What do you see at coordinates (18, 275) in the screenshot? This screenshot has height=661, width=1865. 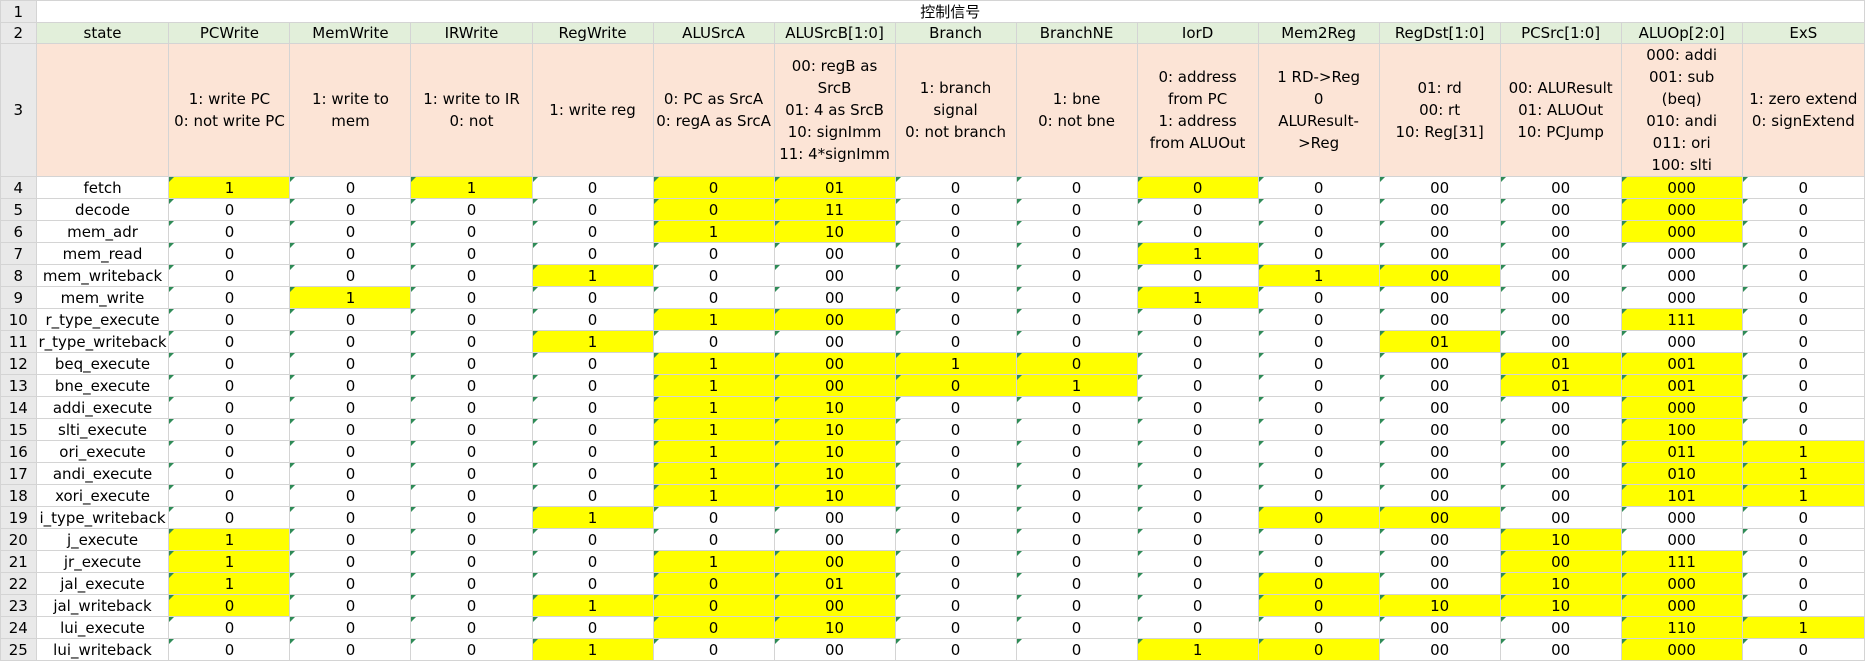 I see `row-number: 8` at bounding box center [18, 275].